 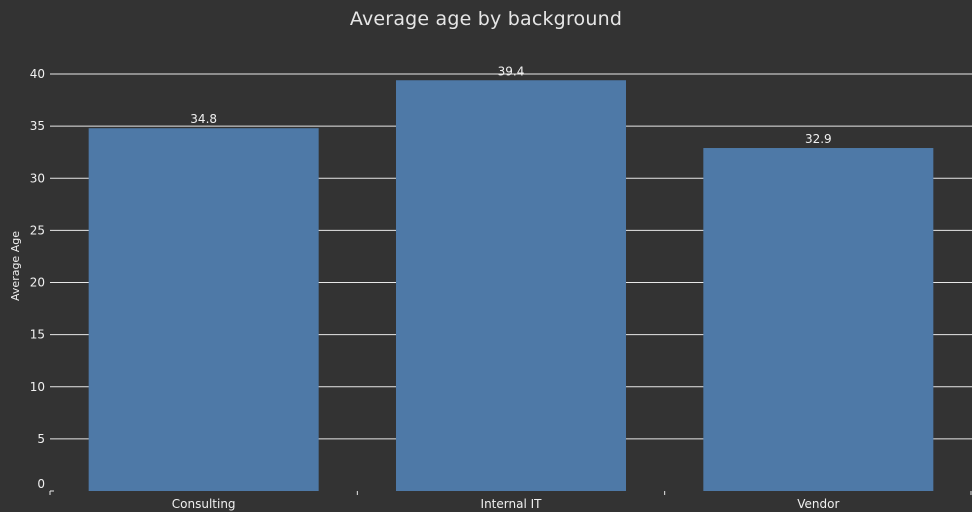 What do you see at coordinates (486, 19) in the screenshot?
I see `chart-title: Average age by background` at bounding box center [486, 19].